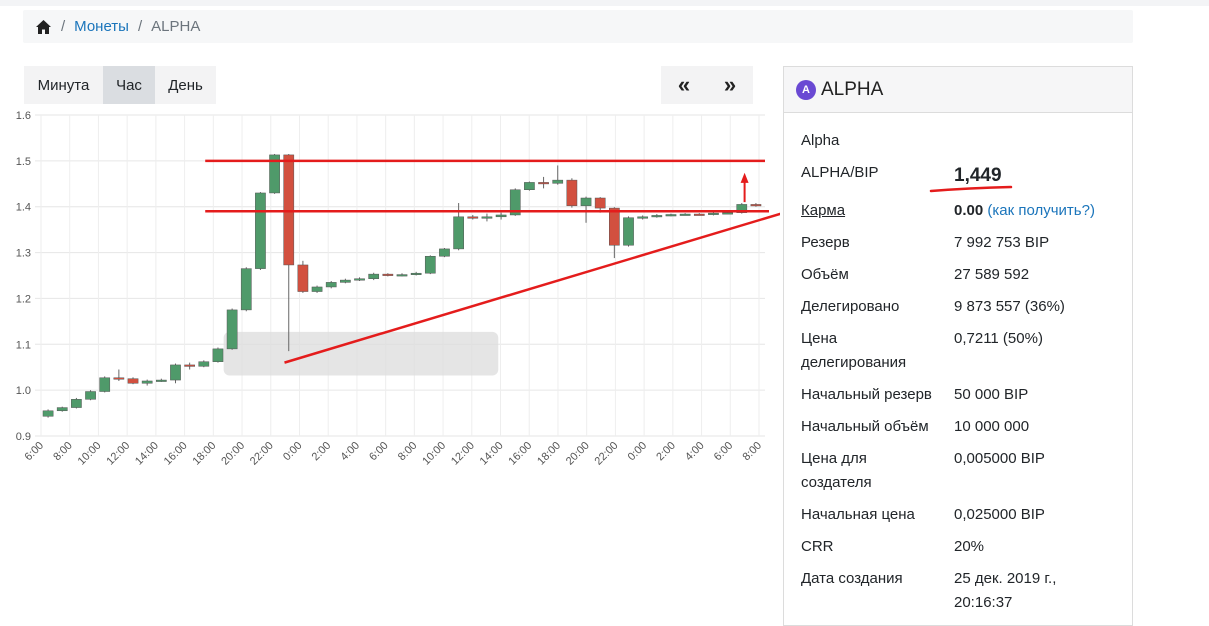 Image resolution: width=1209 pixels, height=626 pixels. Describe the element at coordinates (23, 299) in the screenshot. I see `y-tick-label: 1.2` at that location.